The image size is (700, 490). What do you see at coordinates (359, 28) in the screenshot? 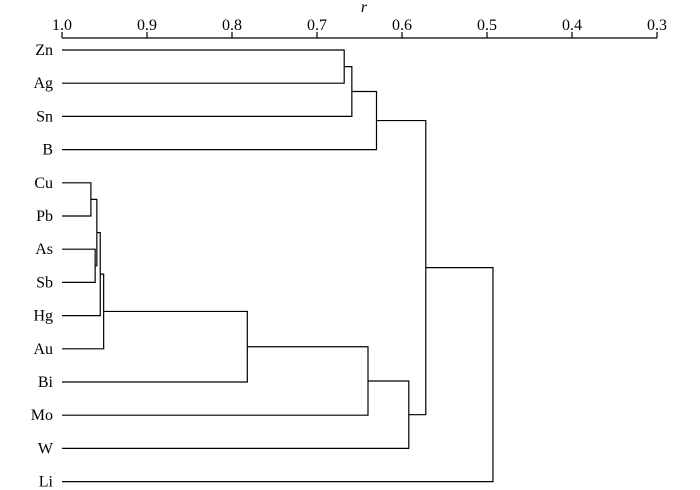
I see `top-axis: 1.0 0.9 0.8 0.7 0.6 0.5 0.4 0.3` at bounding box center [359, 28].